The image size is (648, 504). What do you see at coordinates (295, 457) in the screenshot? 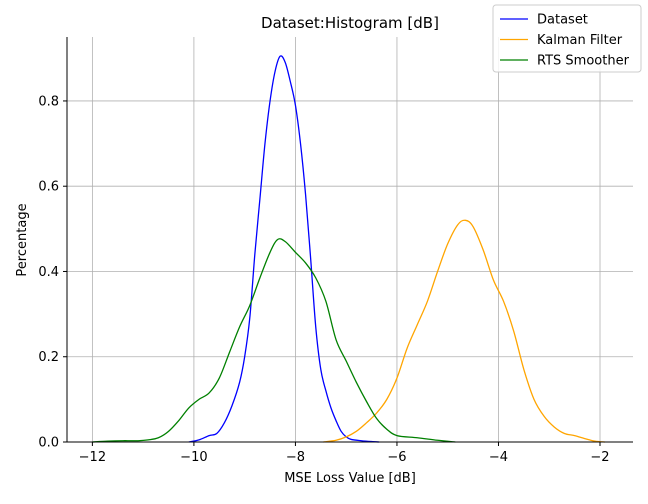
I see `x-tick-label: −8` at bounding box center [295, 457].